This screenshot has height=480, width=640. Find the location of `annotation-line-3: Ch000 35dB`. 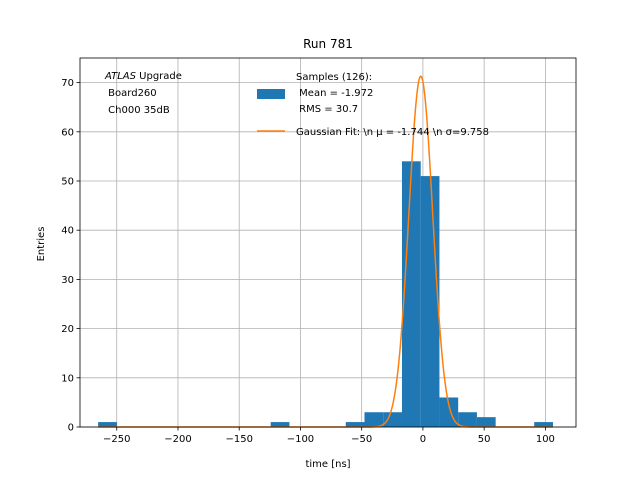

annotation-line-3: Ch000 35dB is located at coordinates (137, 110).